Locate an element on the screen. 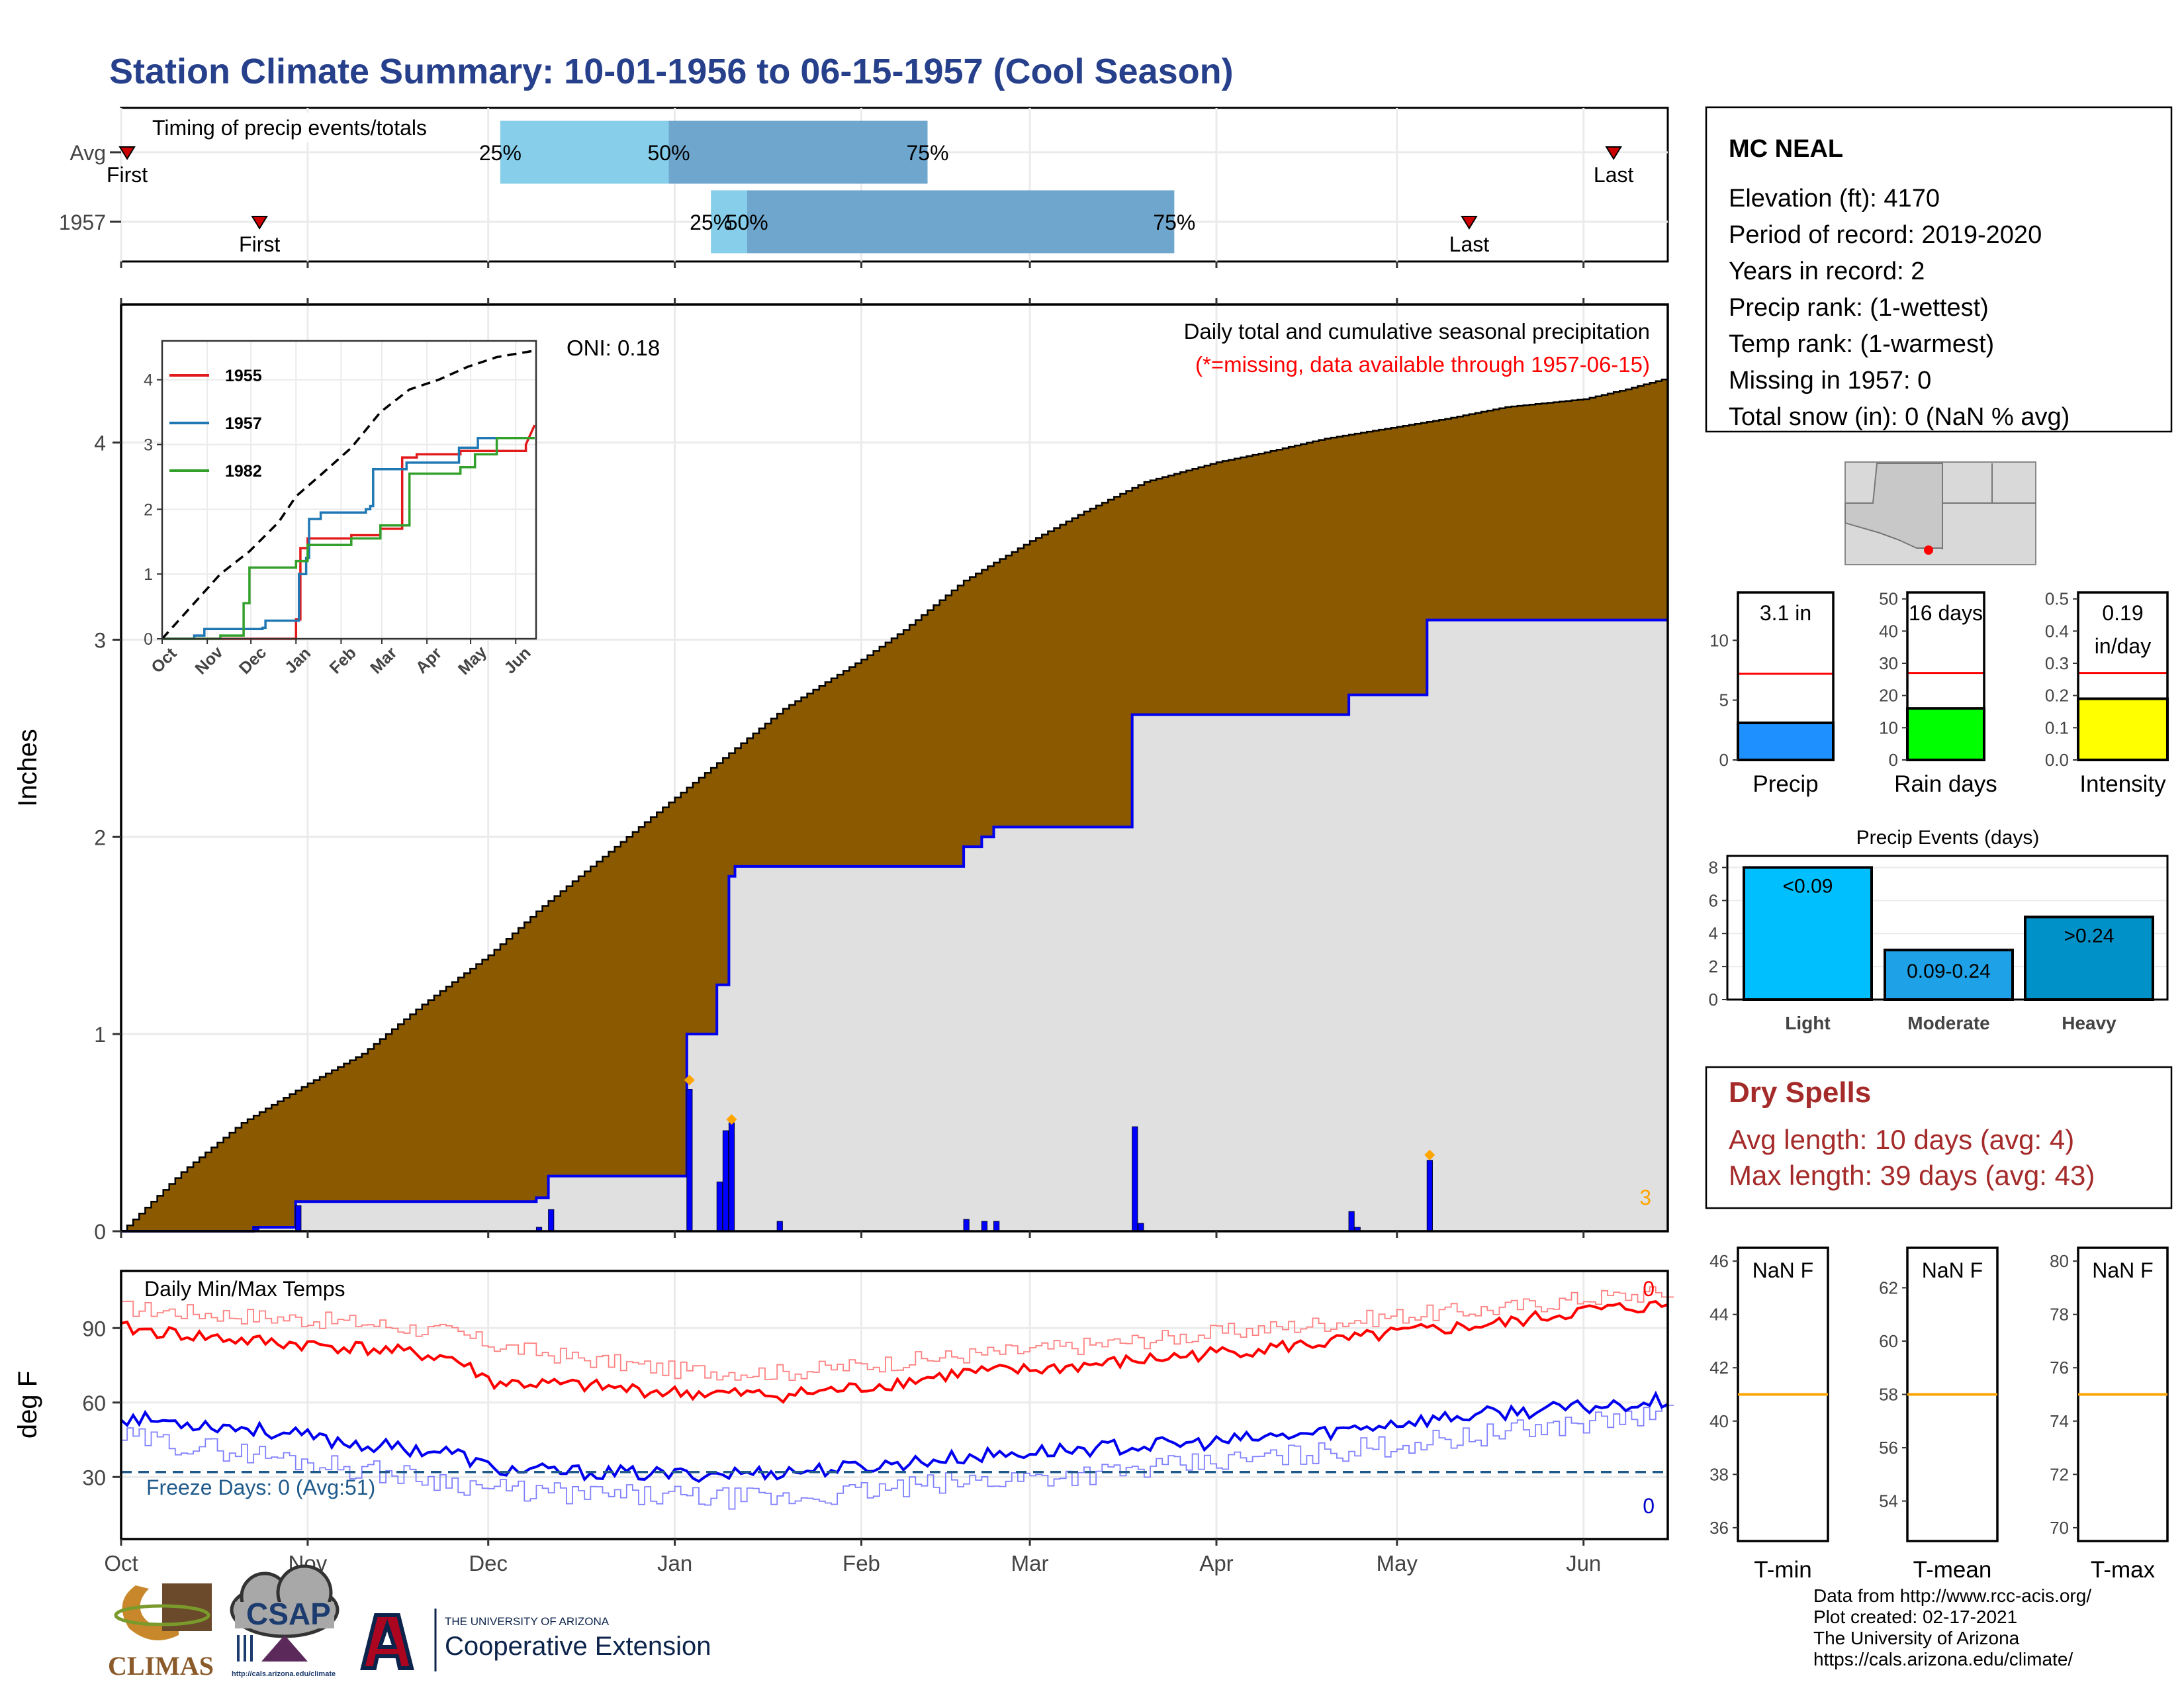 This screenshot has height=1688, width=2184. credit-line-url: https://cals.arizona.edu/climate/ is located at coordinates (1943, 1659).